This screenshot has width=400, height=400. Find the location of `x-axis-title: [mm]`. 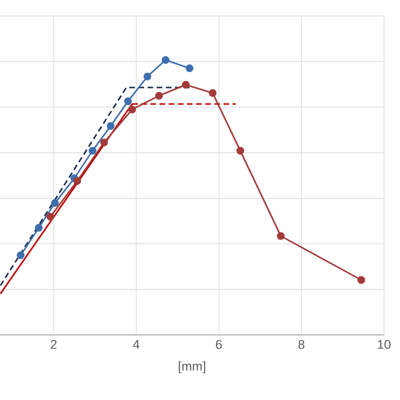

x-axis-title: [mm] is located at coordinates (192, 367).